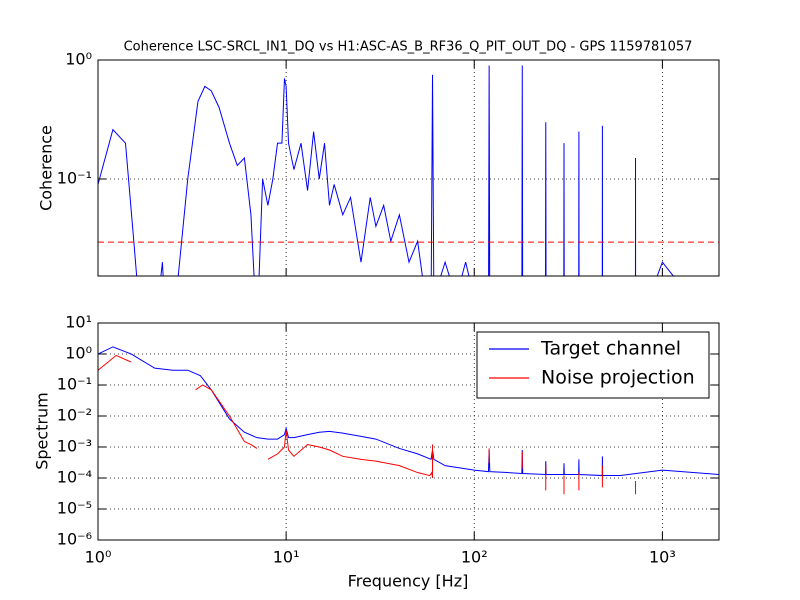 This screenshot has height=600, width=800. I want to click on y-axis-label: Coherence, so click(46, 168).